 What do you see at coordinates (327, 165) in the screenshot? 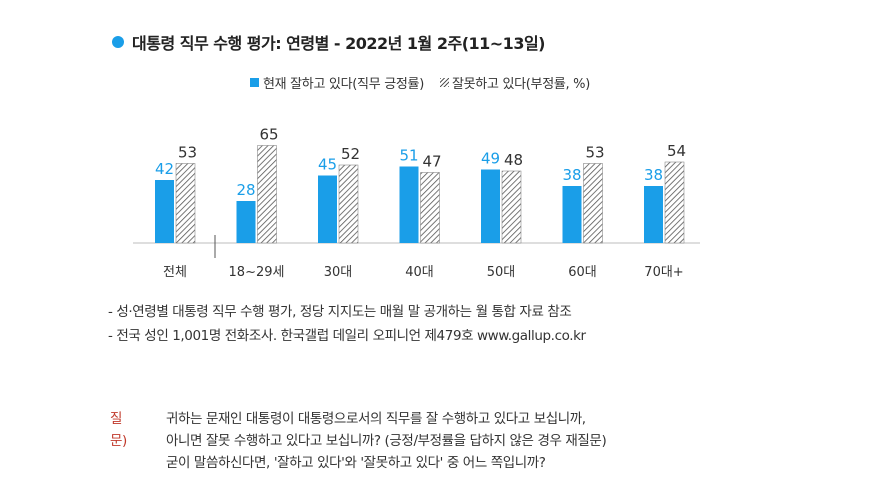
I see `data-label-positive: 45` at bounding box center [327, 165].